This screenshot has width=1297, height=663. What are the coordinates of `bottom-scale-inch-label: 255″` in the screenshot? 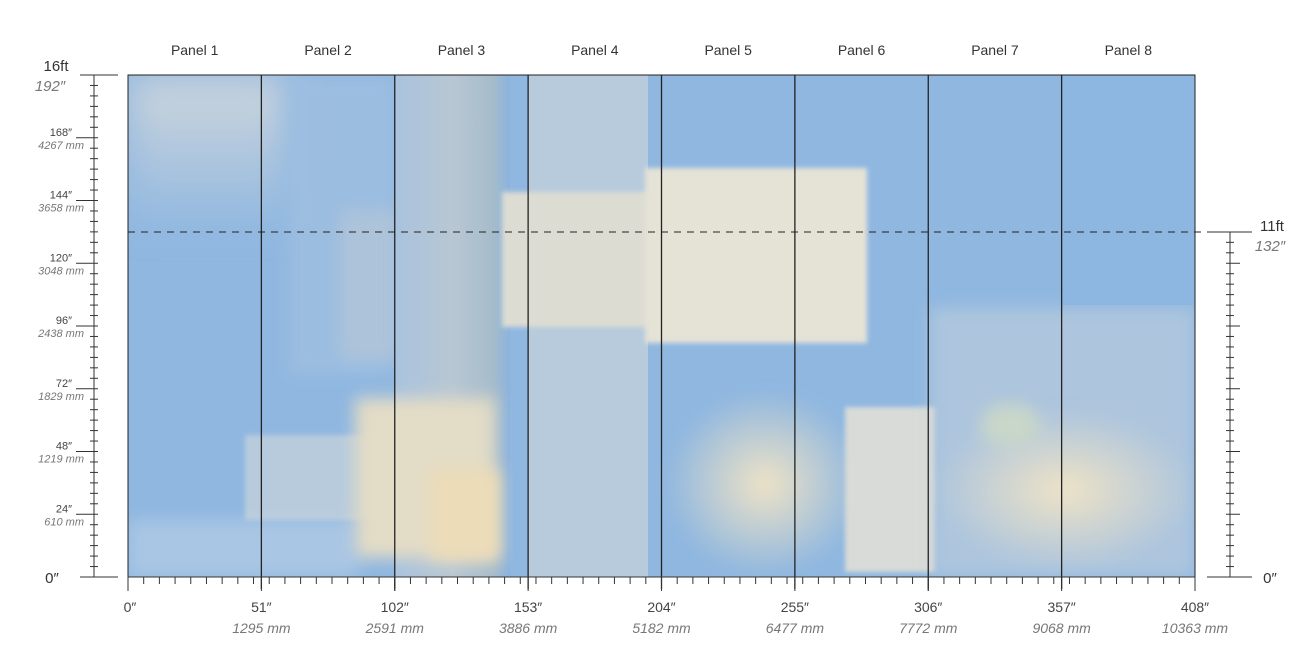 It's located at (795, 607).